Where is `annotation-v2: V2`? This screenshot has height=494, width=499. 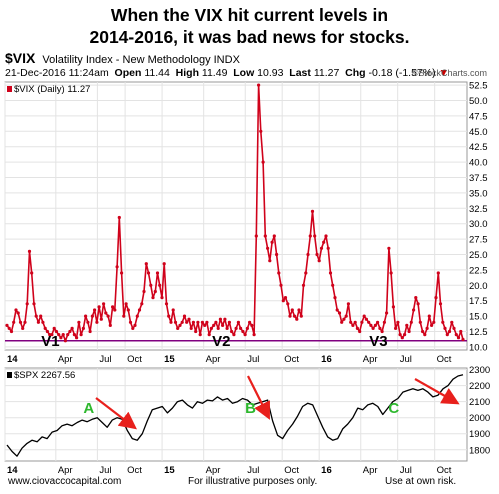 annotation-v2: V2 is located at coordinates (221, 341).